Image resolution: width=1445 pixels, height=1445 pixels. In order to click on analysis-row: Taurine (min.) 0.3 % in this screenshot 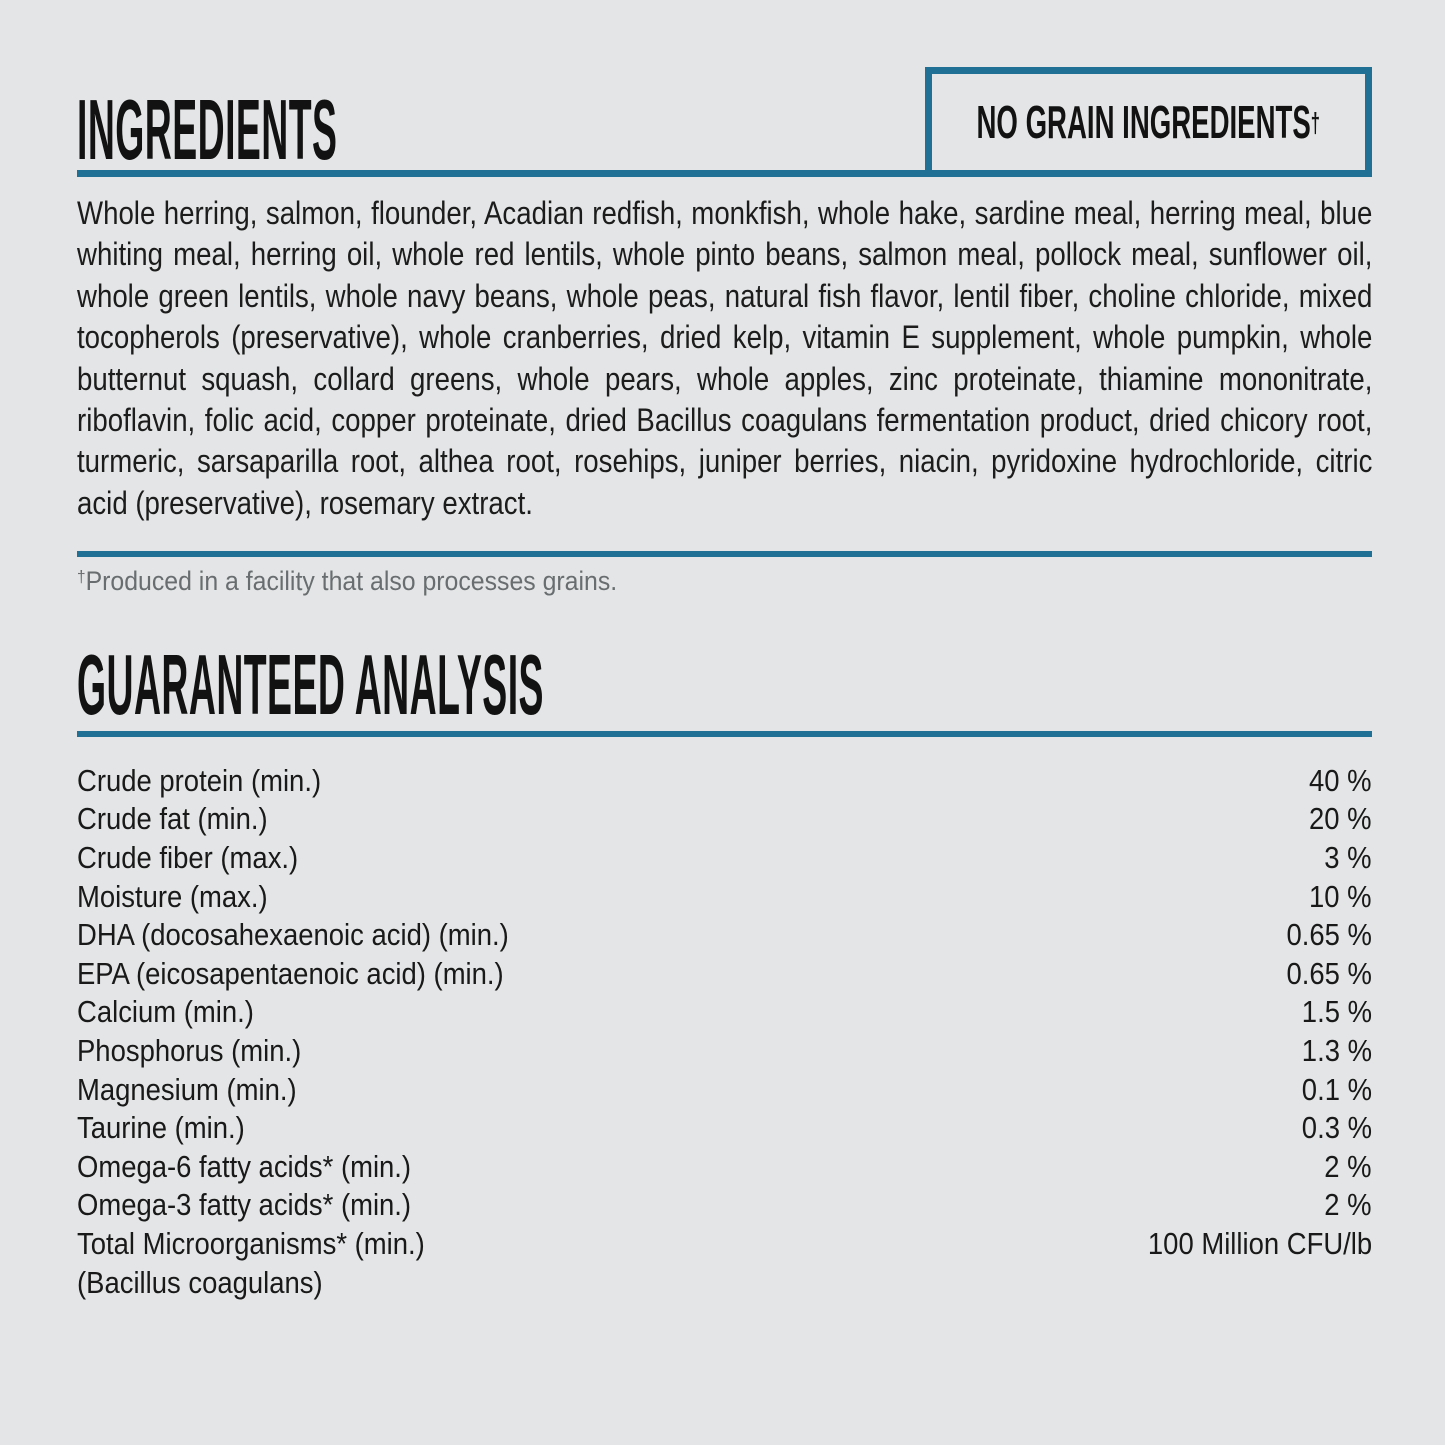, I will do `click(724, 1128)`.